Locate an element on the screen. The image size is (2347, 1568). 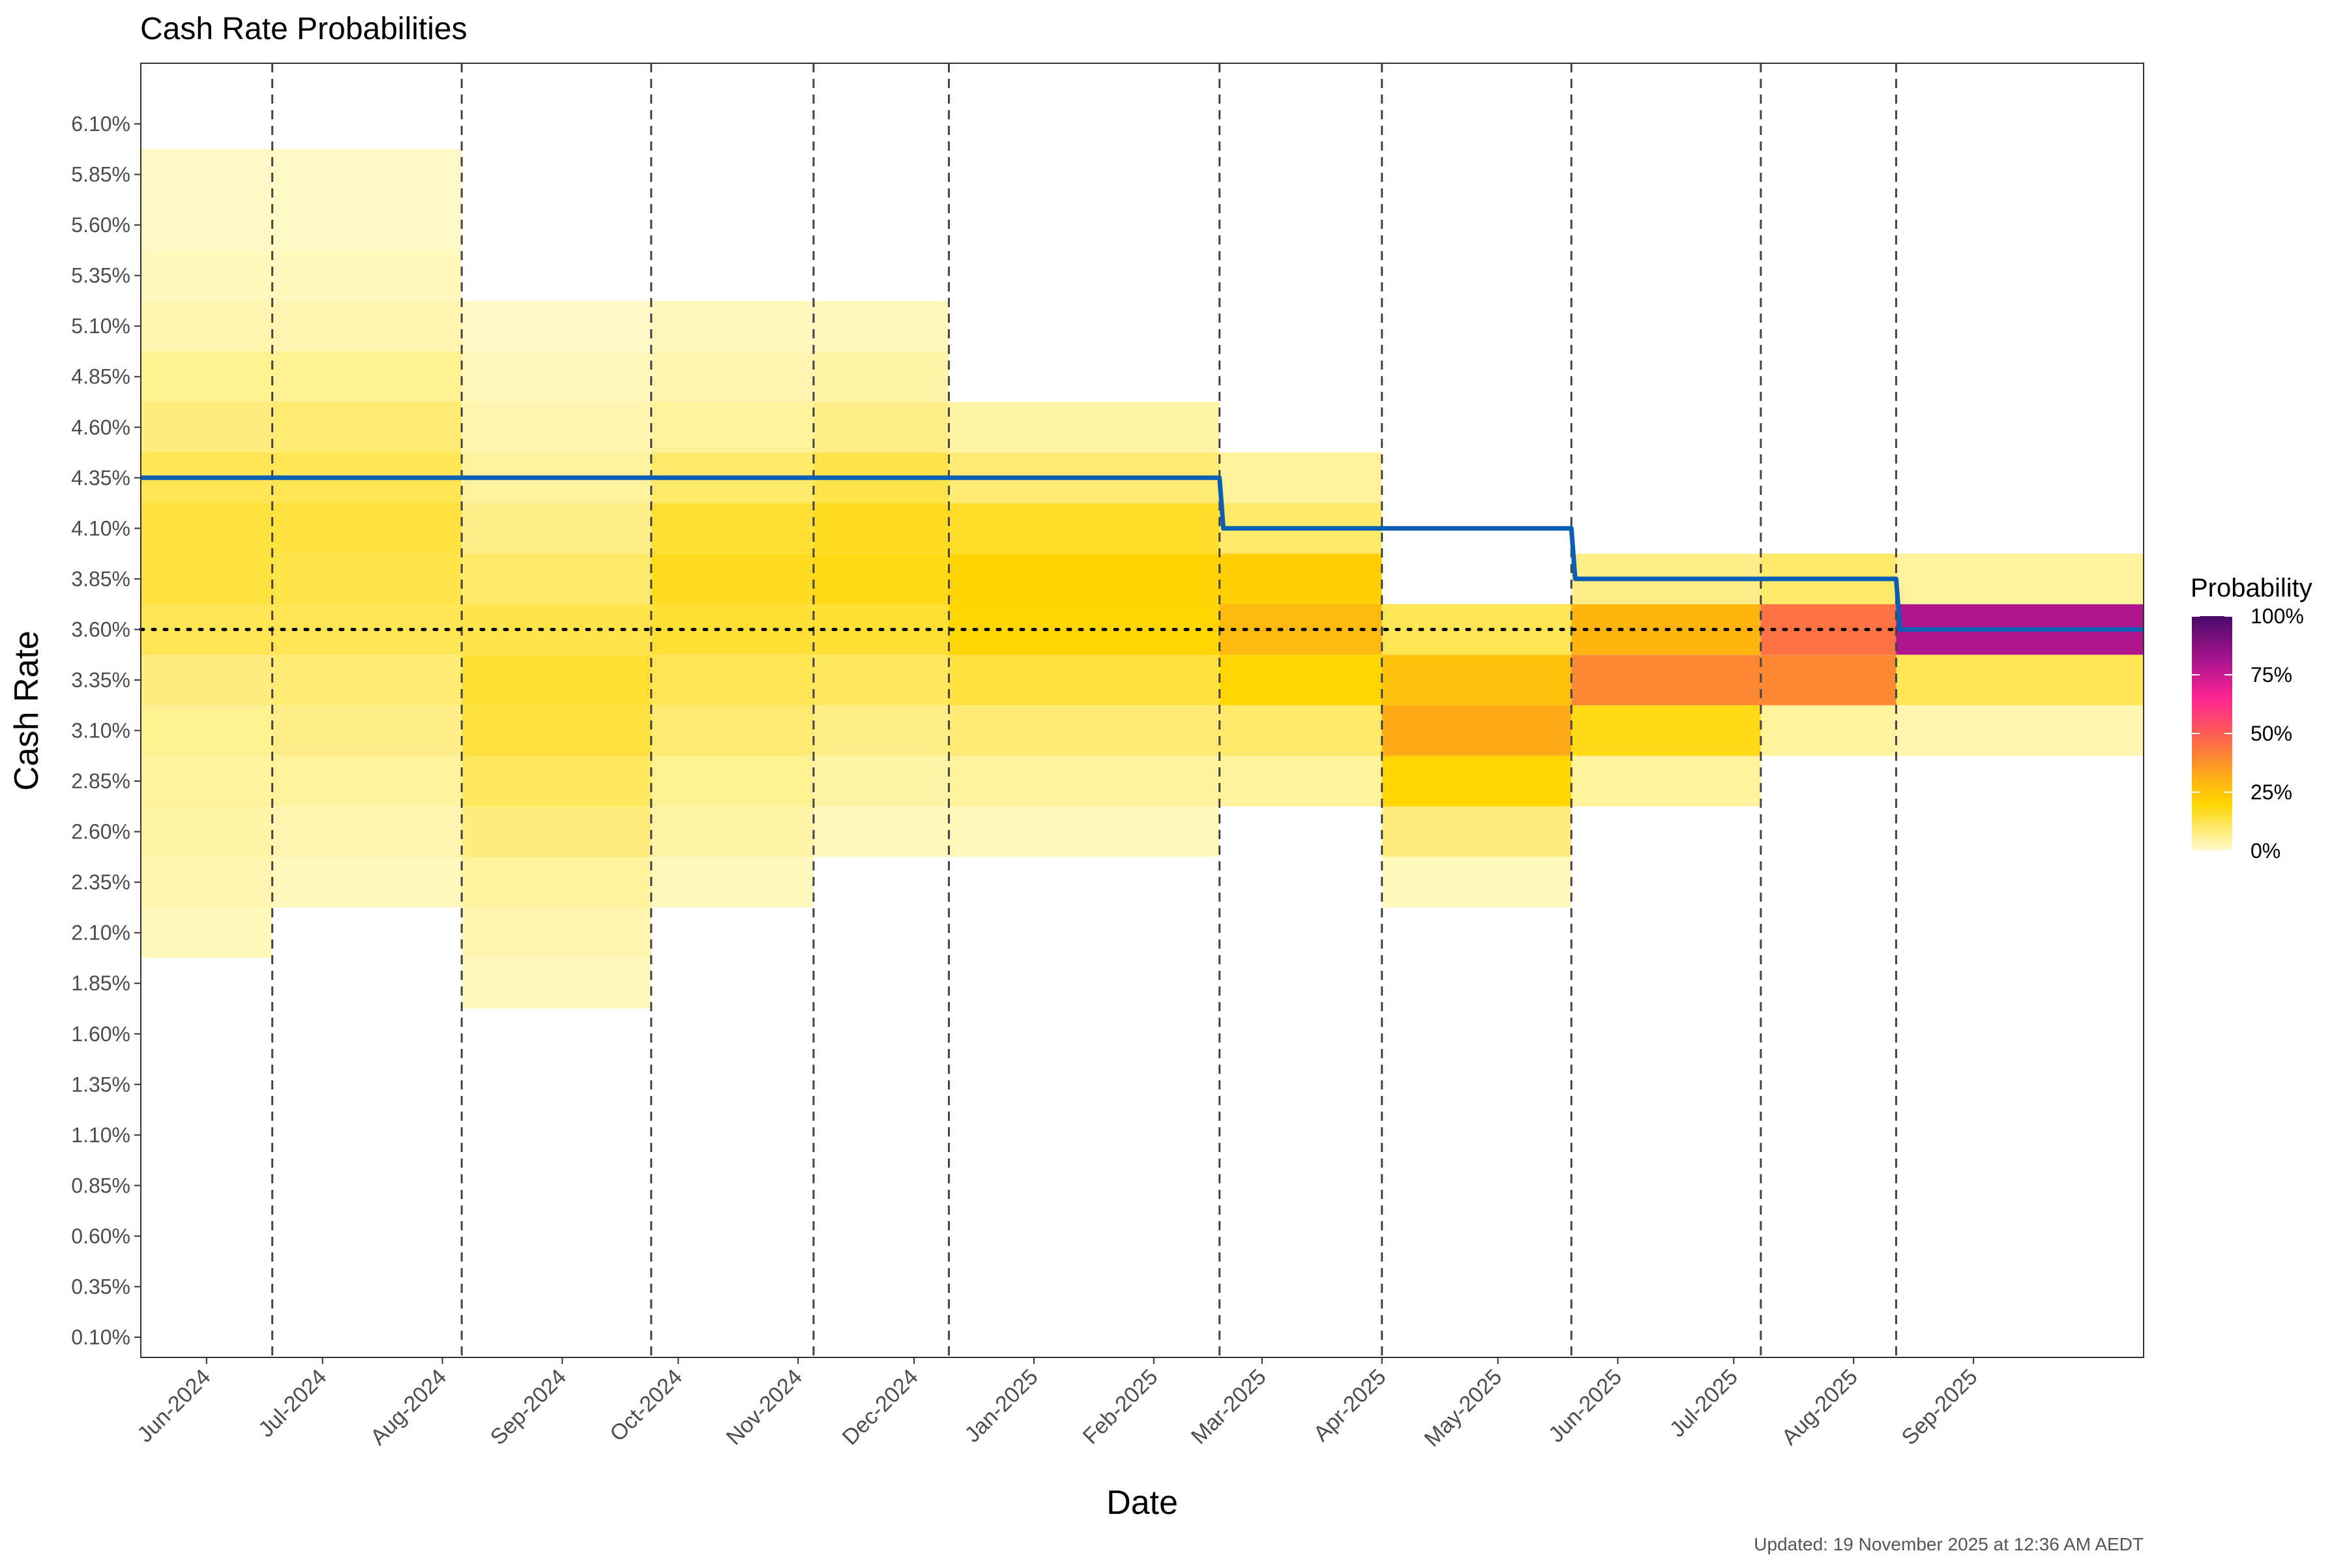
y-tick-label: 5.60% is located at coordinates (101, 225).